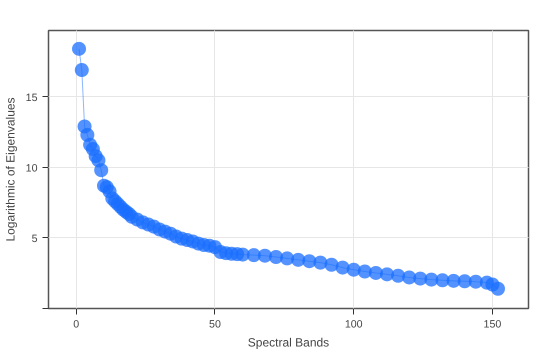 Image resolution: width=558 pixels, height=356 pixels. Describe the element at coordinates (215, 324) in the screenshot. I see `x-tick-label: 50` at that location.